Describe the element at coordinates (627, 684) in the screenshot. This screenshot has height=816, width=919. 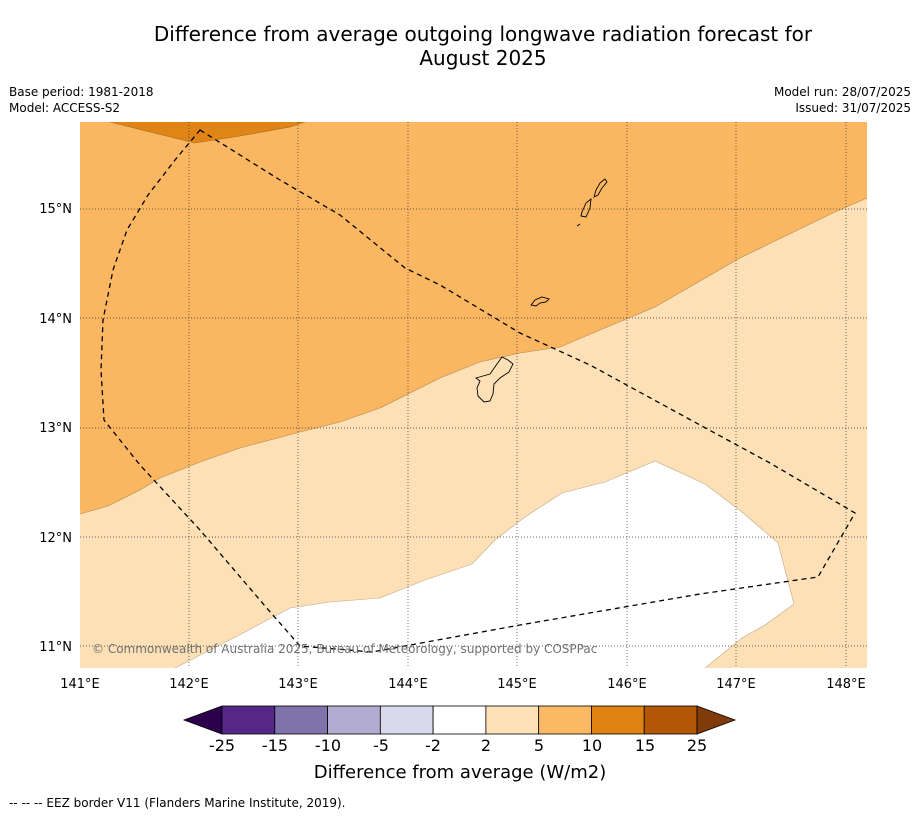
I see `lon-label: 146°E` at that location.